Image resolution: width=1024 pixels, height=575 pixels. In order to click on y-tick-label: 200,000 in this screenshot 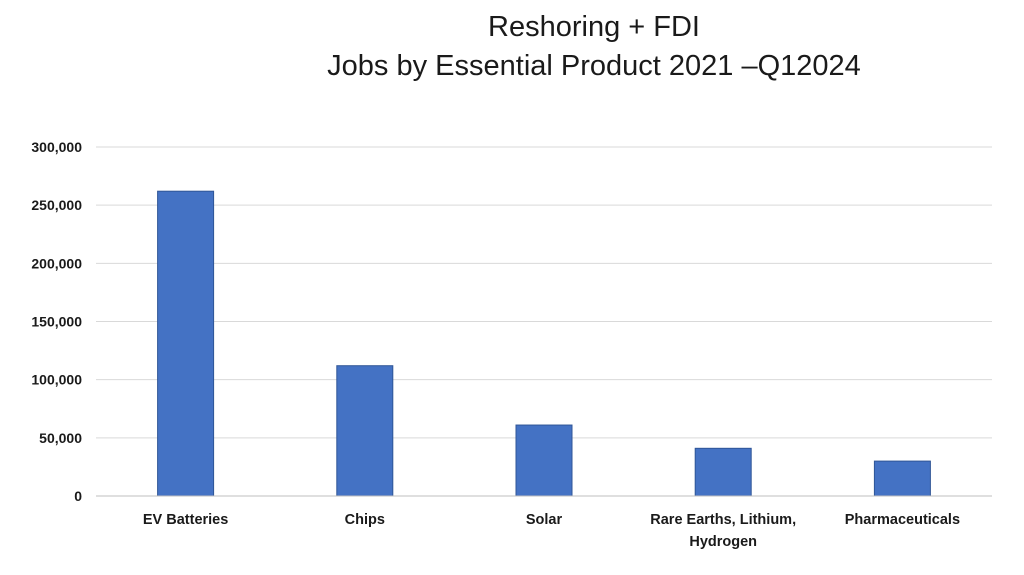, I will do `click(56, 263)`.